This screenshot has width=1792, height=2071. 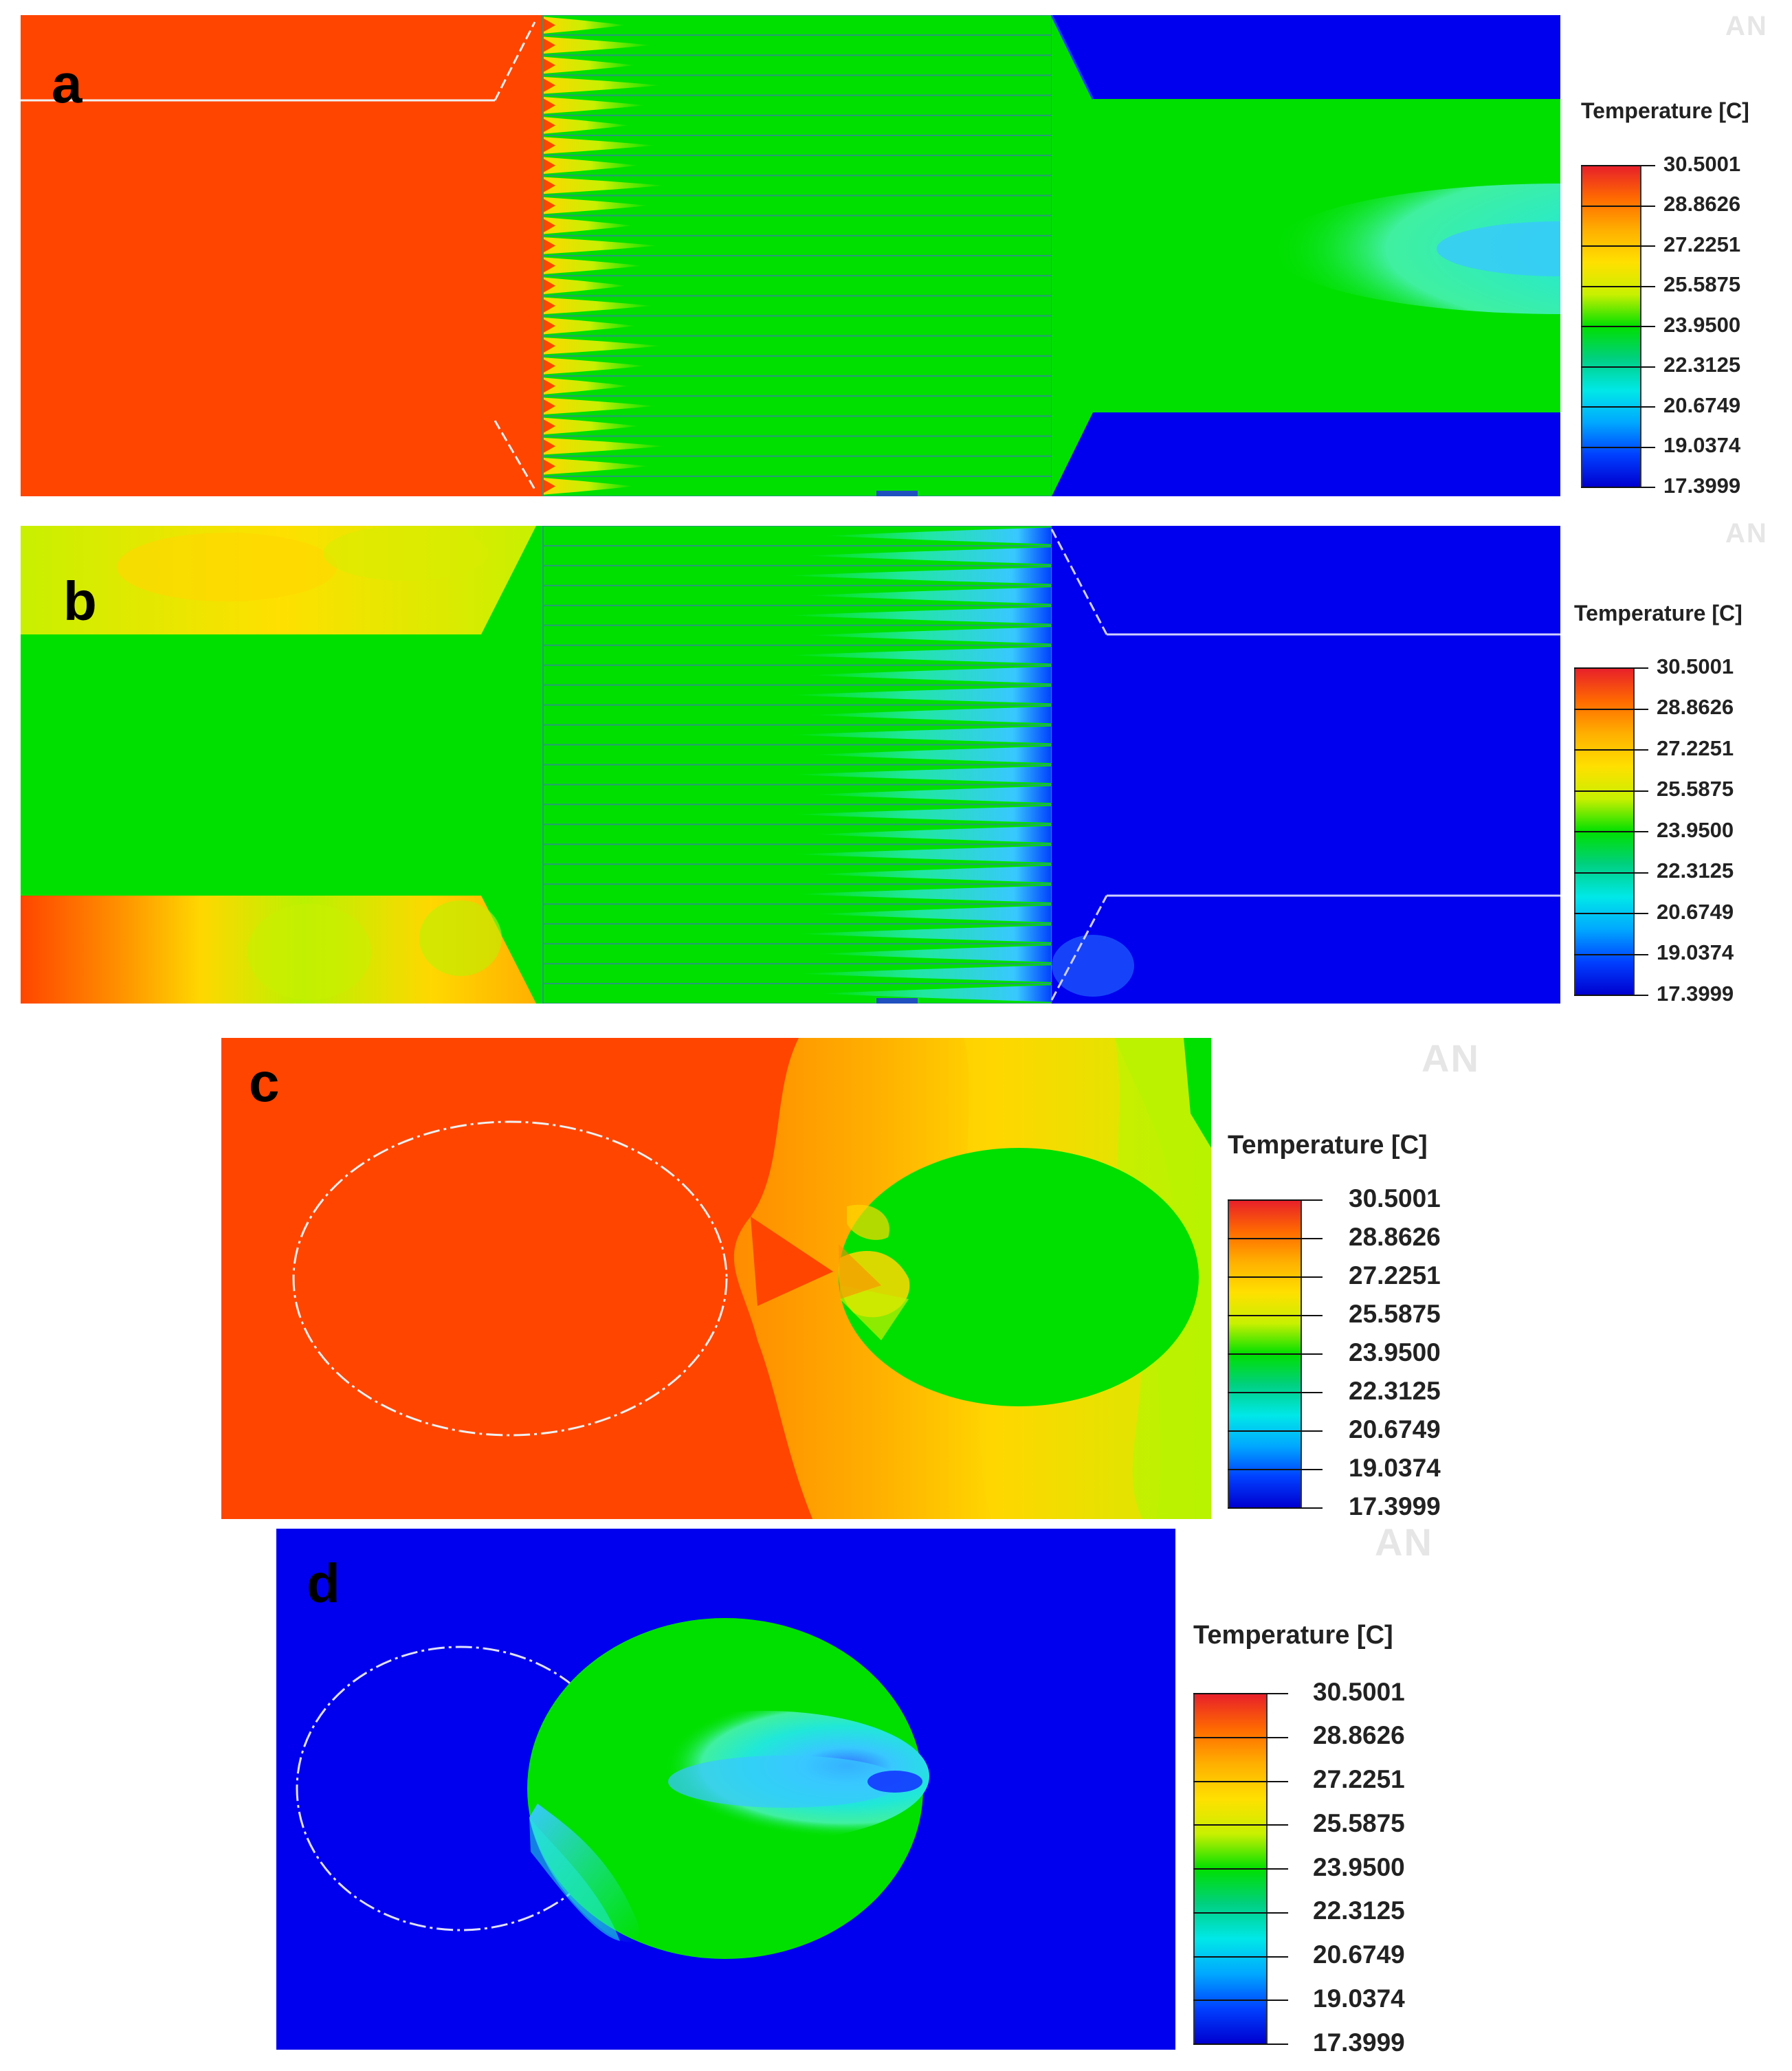 What do you see at coordinates (1498, 249) in the screenshot?
I see `panel-a-cool-core` at bounding box center [1498, 249].